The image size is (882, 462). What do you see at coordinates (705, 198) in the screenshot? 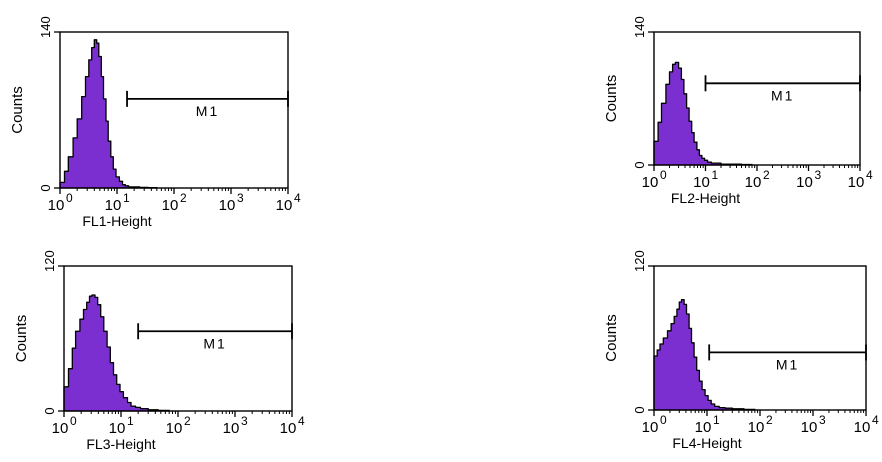
I see `x-axis-label: FL2-Height` at bounding box center [705, 198].